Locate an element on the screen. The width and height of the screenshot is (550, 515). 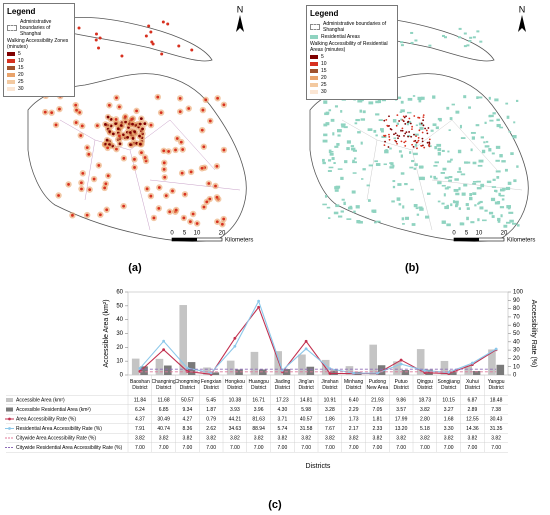
legend-text: 10 is located at coordinates (324, 64).